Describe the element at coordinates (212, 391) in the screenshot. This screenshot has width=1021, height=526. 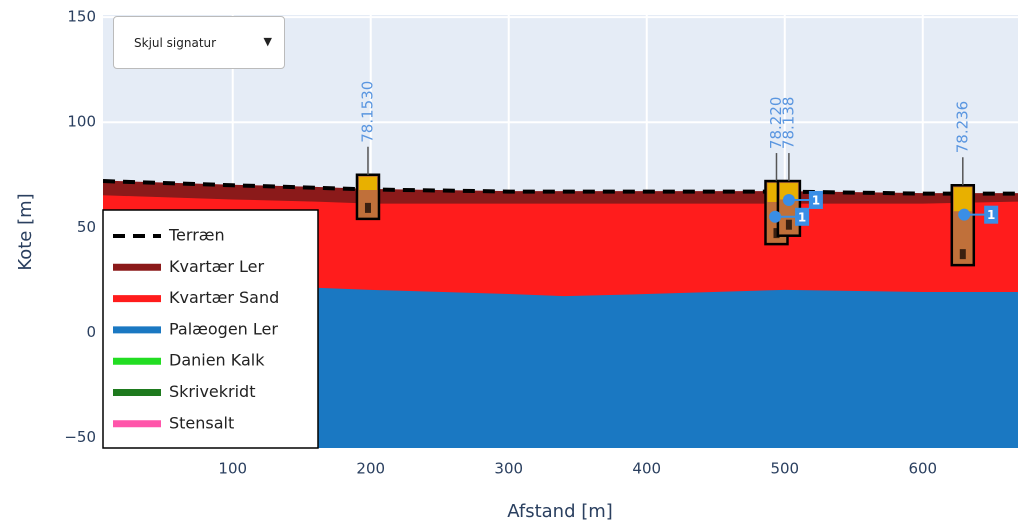
I see `legend-label: Skrivekridt` at that location.